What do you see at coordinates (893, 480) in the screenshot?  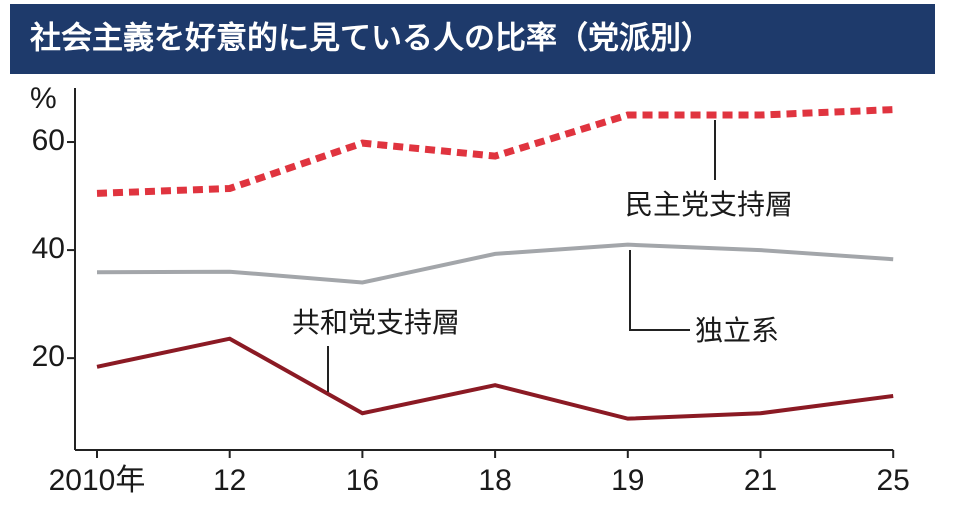 I see `x-tick-label: 25` at bounding box center [893, 480].